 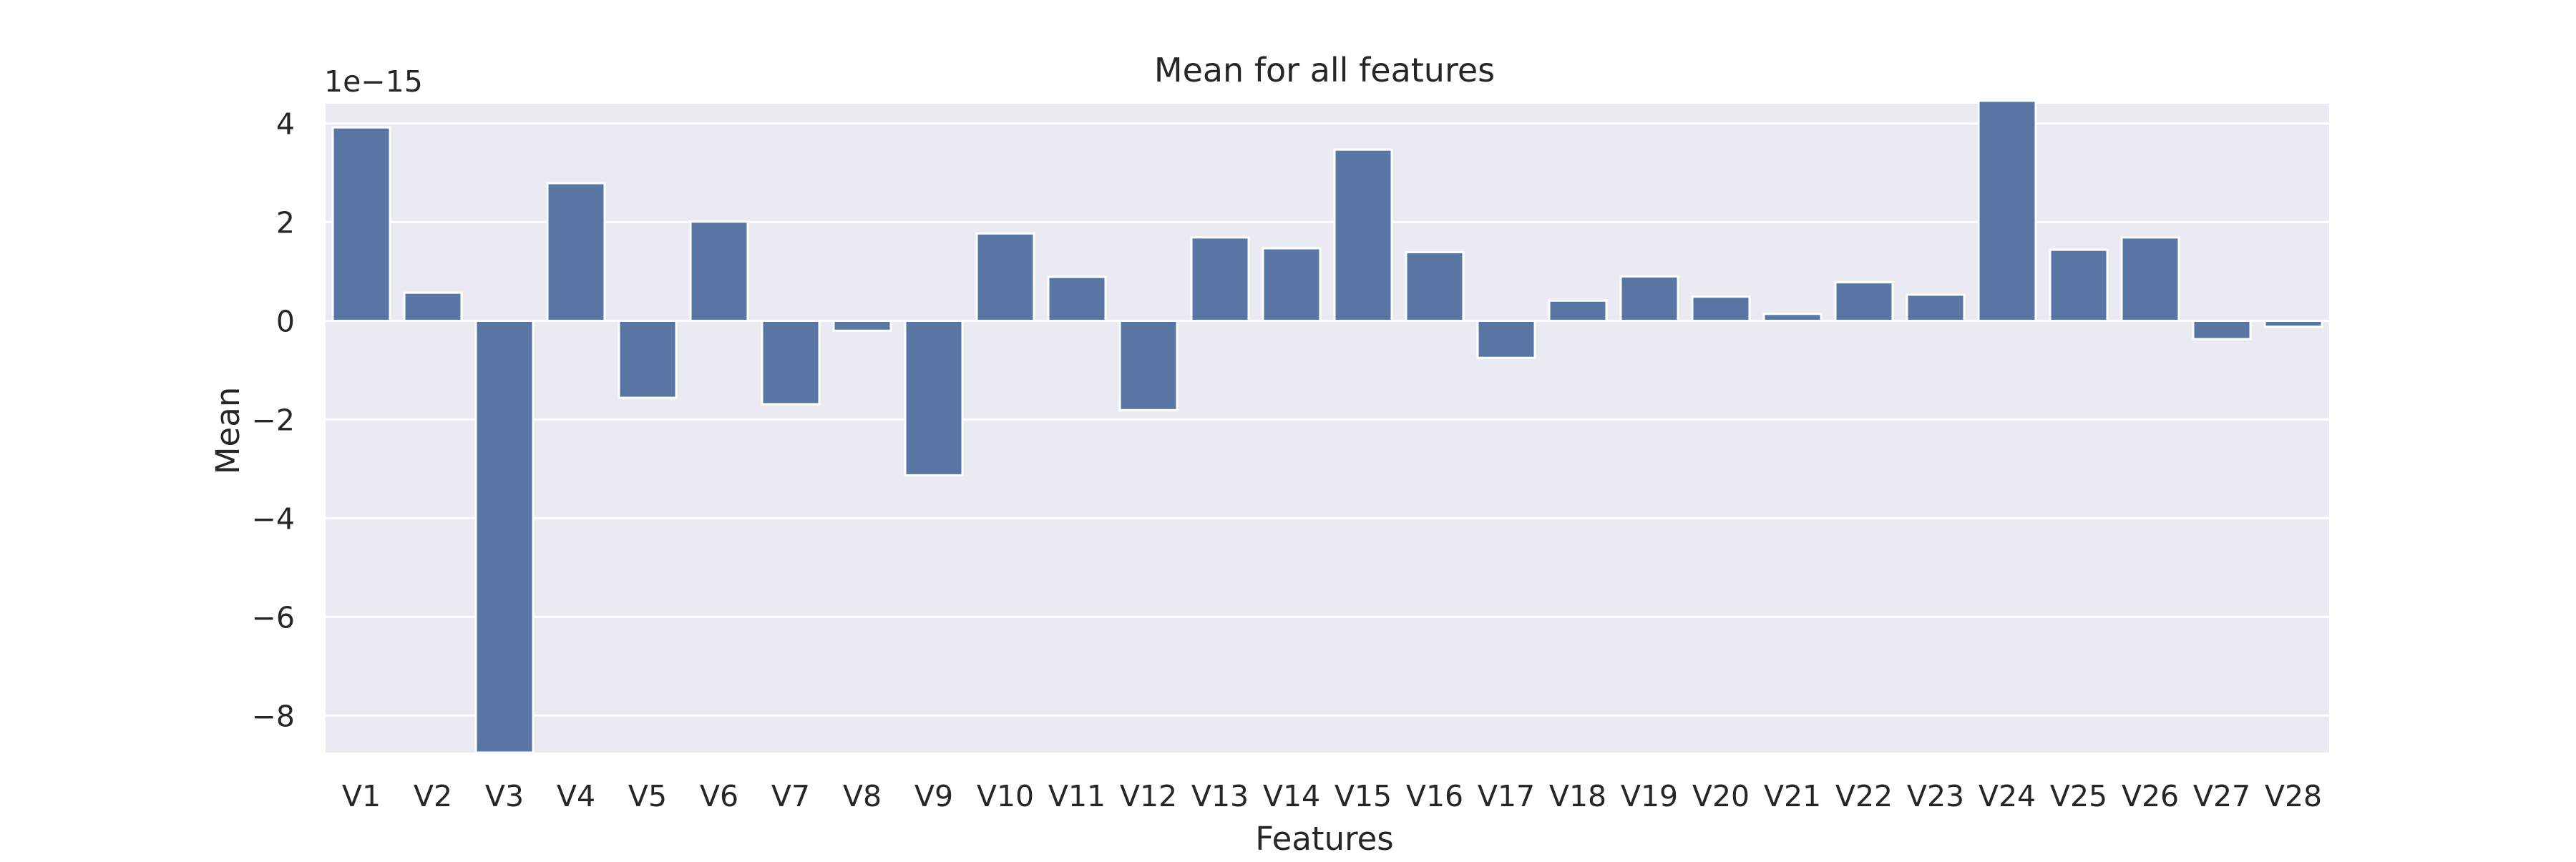 What do you see at coordinates (576, 796) in the screenshot?
I see `x-tick-label: V4` at bounding box center [576, 796].